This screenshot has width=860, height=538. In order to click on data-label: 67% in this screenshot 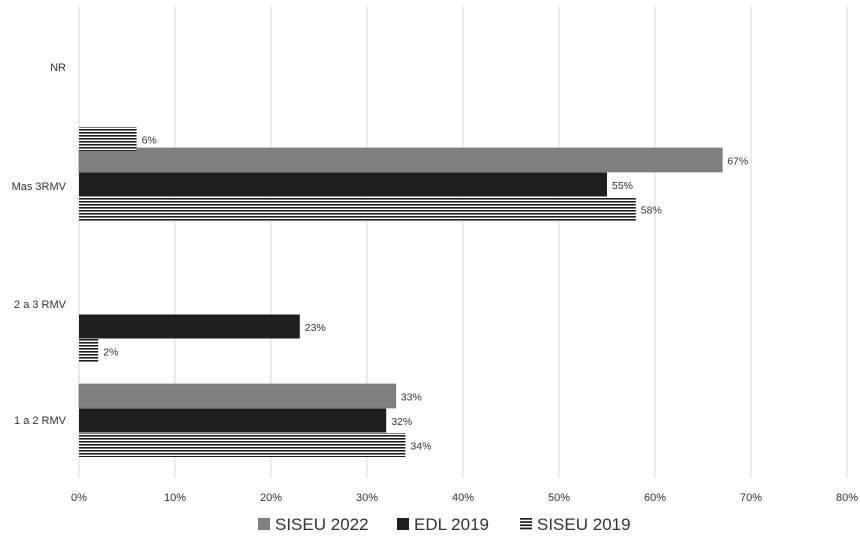, I will do `click(737, 161)`.